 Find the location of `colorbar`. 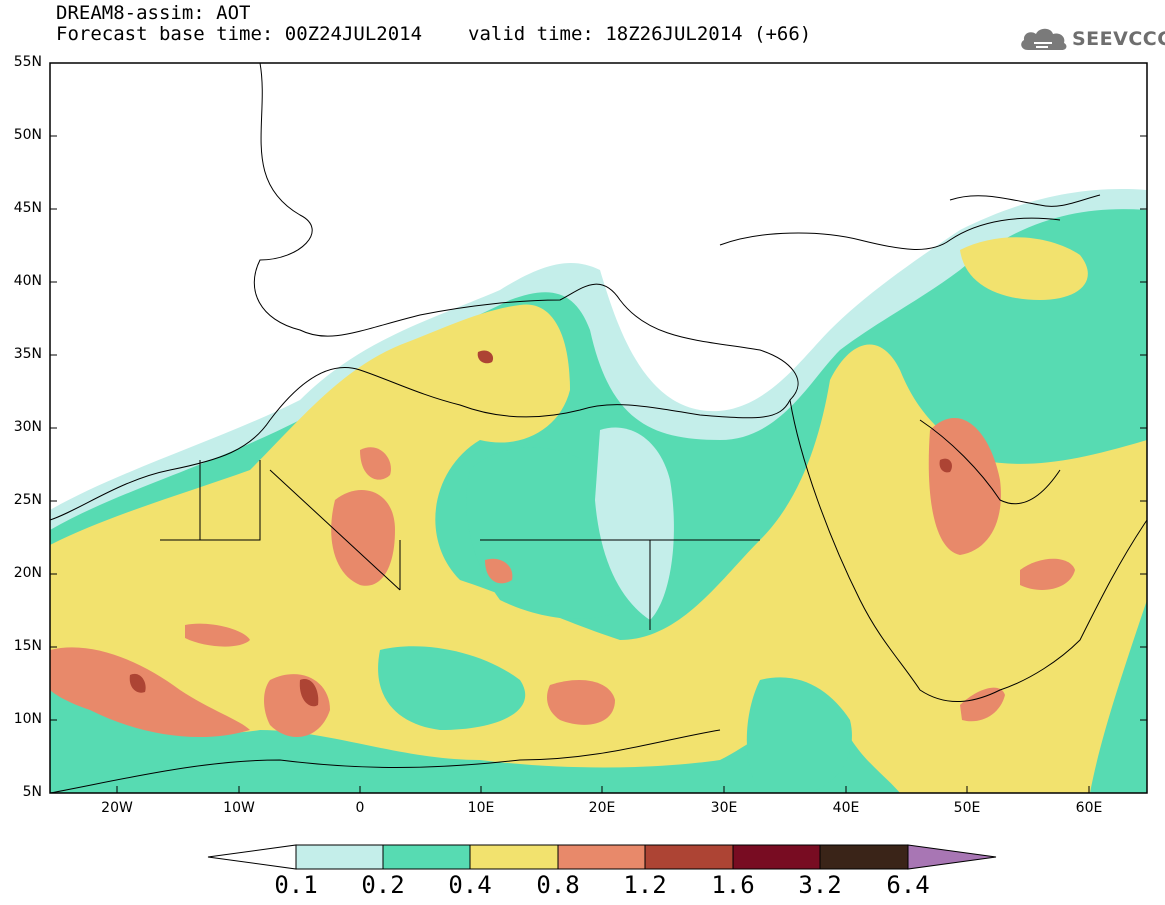

colorbar is located at coordinates (602, 857).